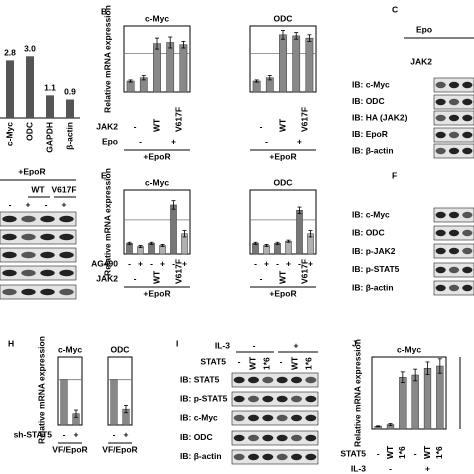 Image resolution: width=474 pixels, height=474 pixels. What do you see at coordinates (424, 29) in the screenshot?
I see `label: Epo` at bounding box center [424, 29].